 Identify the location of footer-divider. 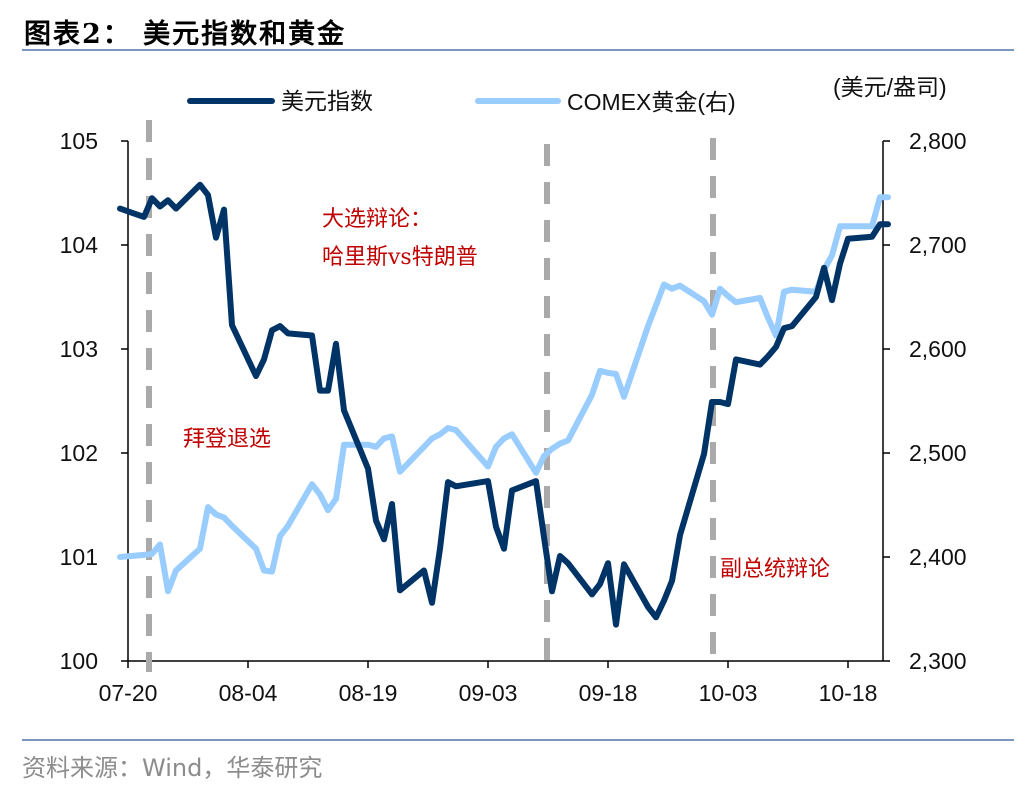
(518, 740).